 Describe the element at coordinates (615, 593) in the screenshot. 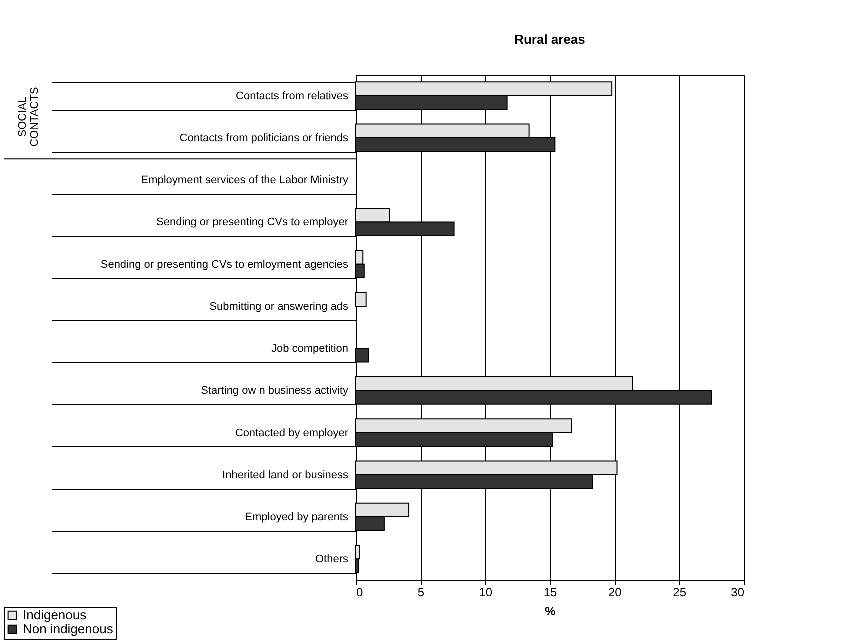

I see `x-tick-label: 20` at that location.